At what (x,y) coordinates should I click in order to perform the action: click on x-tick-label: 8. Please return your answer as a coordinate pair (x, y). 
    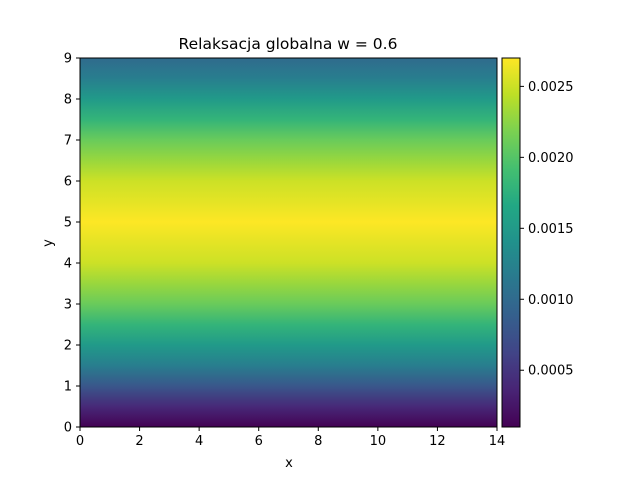
    Looking at the image, I should click on (318, 441).